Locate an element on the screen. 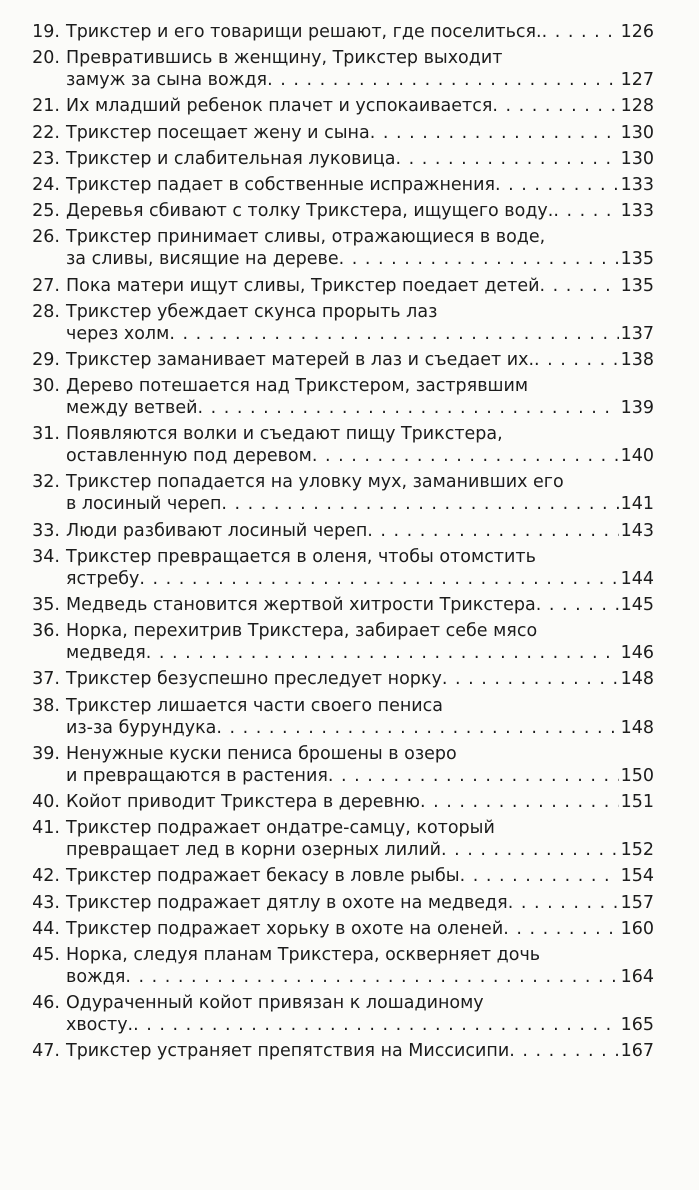 This screenshot has height=1190, width=699. entry-last-line: хвосту. 165 is located at coordinates (360, 1025).